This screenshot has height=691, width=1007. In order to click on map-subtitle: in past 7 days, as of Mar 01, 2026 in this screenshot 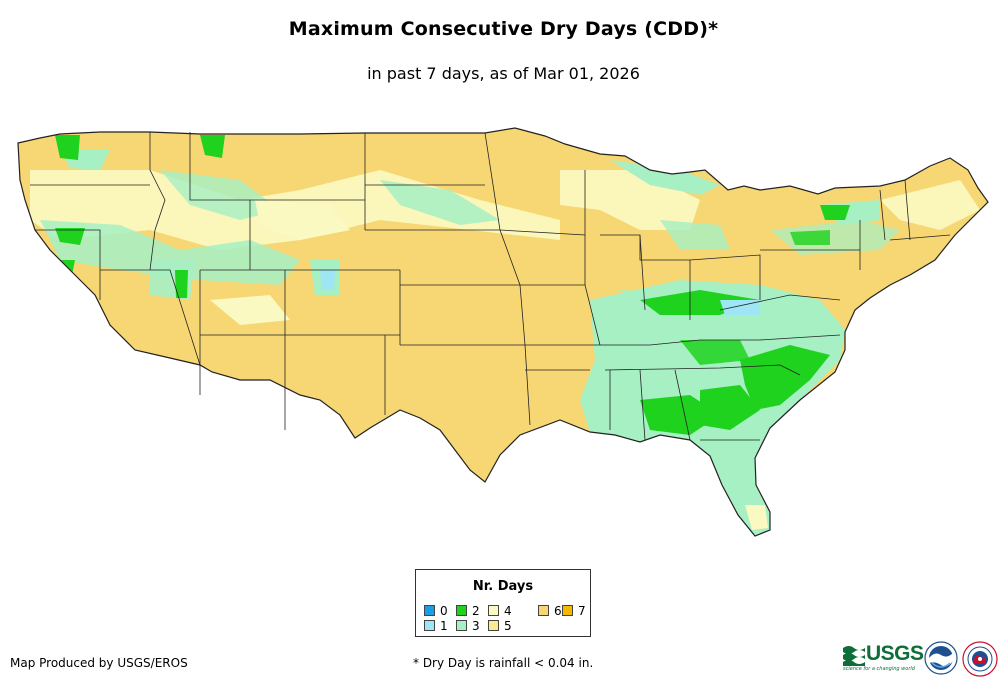, I will do `click(503, 73)`.